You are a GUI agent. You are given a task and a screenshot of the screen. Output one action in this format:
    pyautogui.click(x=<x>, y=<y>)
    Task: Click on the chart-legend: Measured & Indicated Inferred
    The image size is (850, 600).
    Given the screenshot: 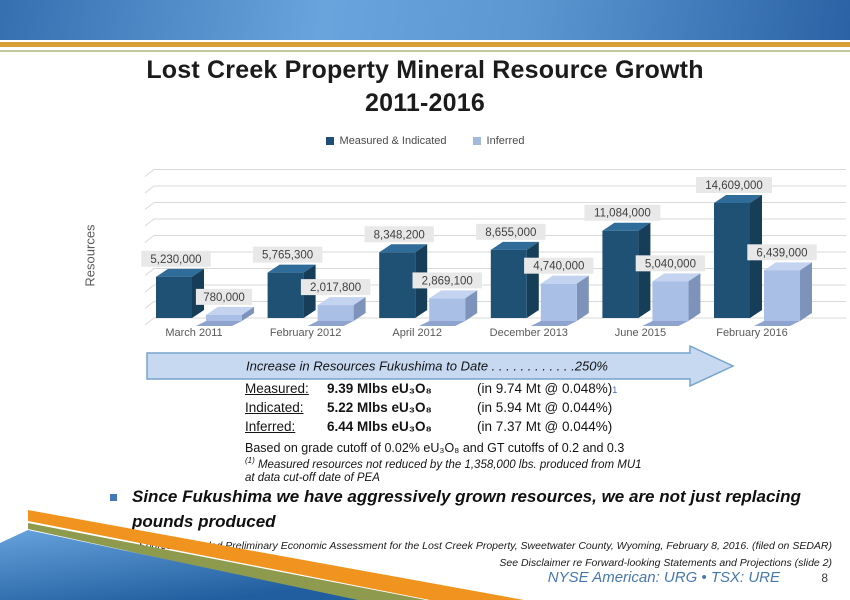 What is the action you would take?
    pyautogui.click(x=425, y=141)
    